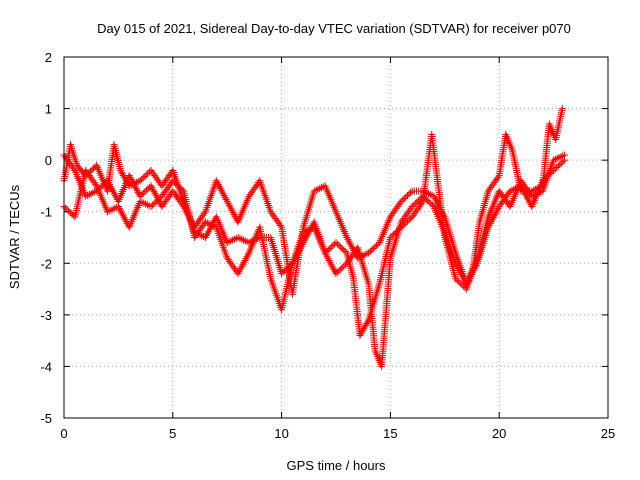 Image resolution: width=640 pixels, height=480 pixels. What do you see at coordinates (281, 433) in the screenshot?
I see `x-tick-label: 10` at bounding box center [281, 433].